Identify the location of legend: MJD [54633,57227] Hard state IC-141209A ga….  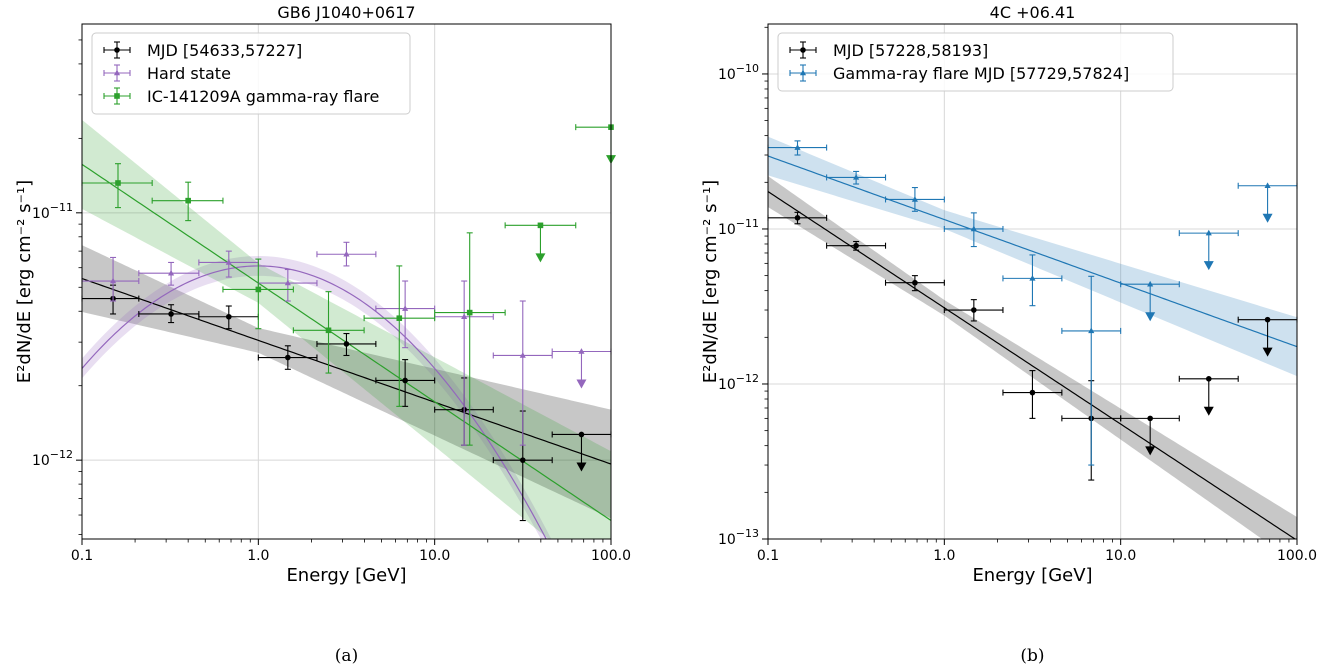
(251, 73).